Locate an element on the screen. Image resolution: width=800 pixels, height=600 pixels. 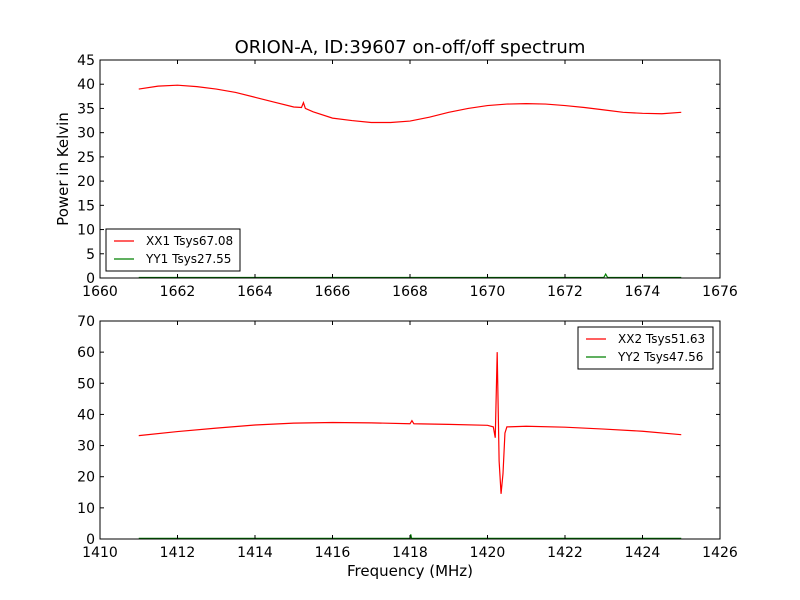
legend-label: XX1 Tsys67.08 is located at coordinates (189, 241).